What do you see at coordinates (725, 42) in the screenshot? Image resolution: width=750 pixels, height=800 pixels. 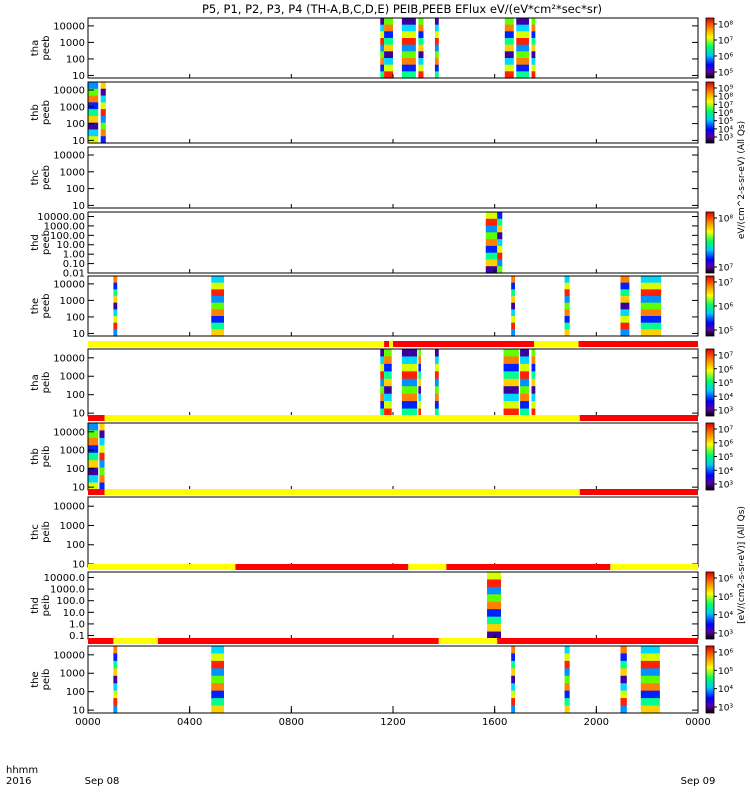 I see `colorbar-tick-label: 10⁷` at bounding box center [725, 42].